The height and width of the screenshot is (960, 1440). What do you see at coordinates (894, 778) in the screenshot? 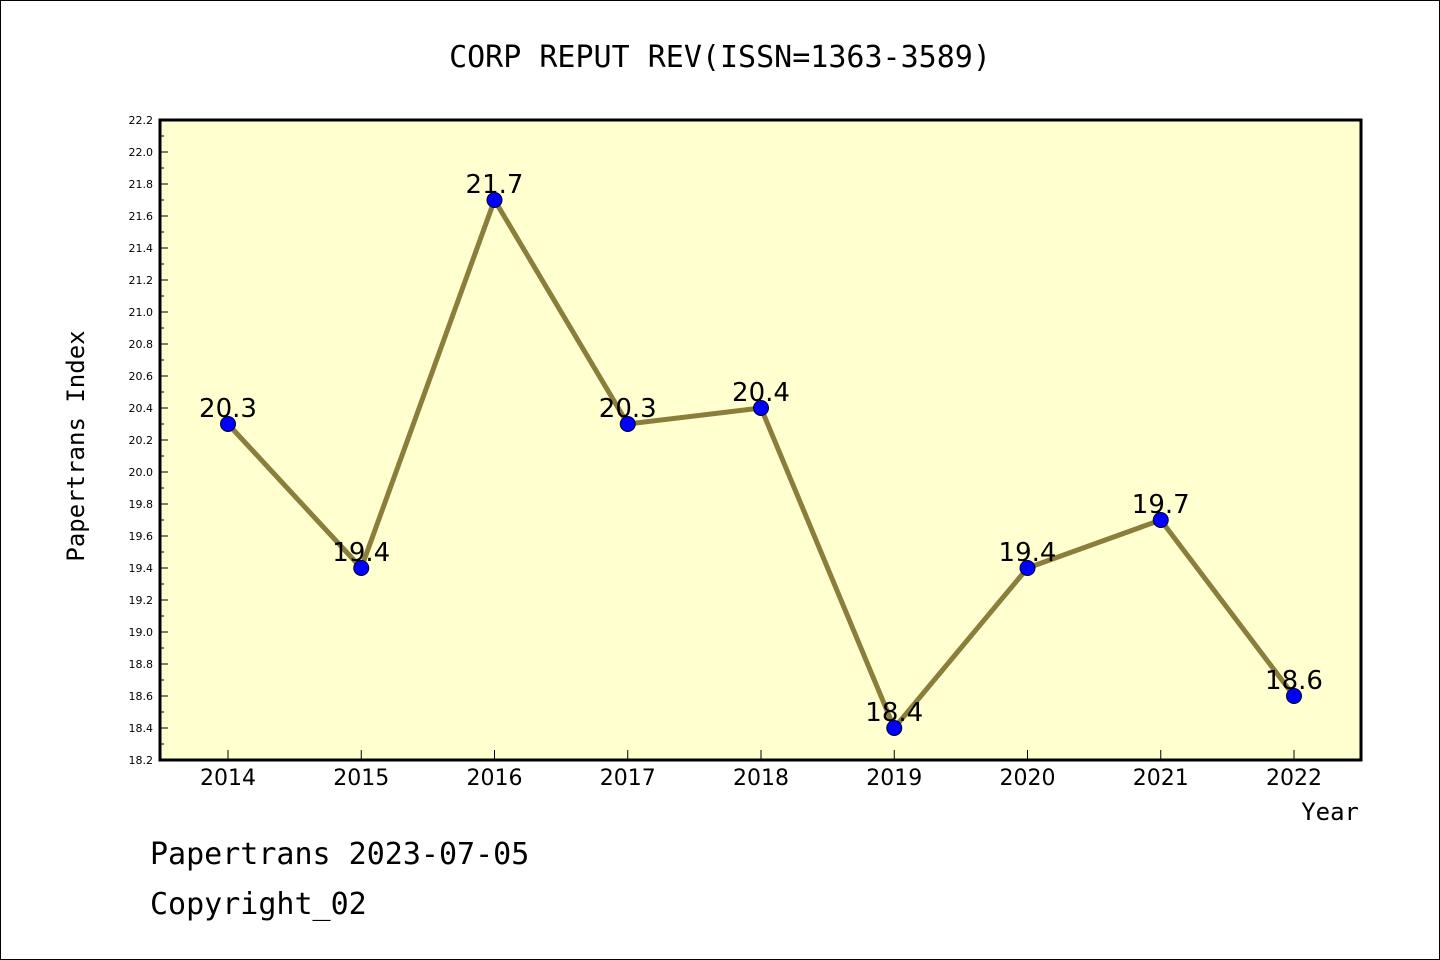
I see `x-tick-label: 2019` at bounding box center [894, 778].